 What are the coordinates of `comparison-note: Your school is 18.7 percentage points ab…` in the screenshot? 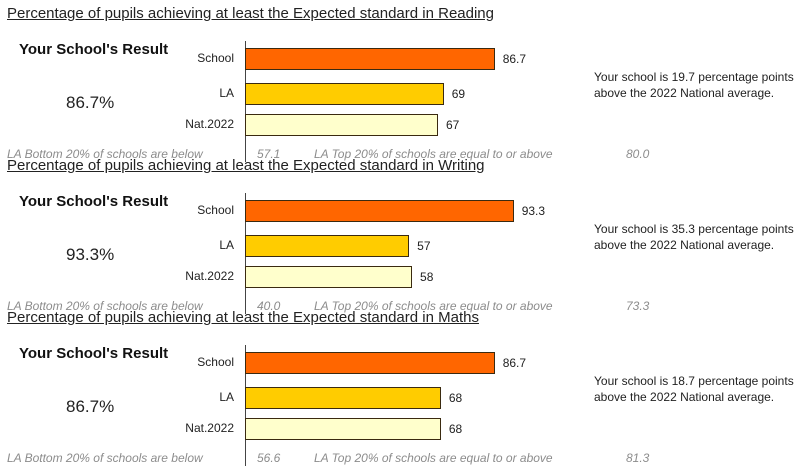 It's located at (694, 389).